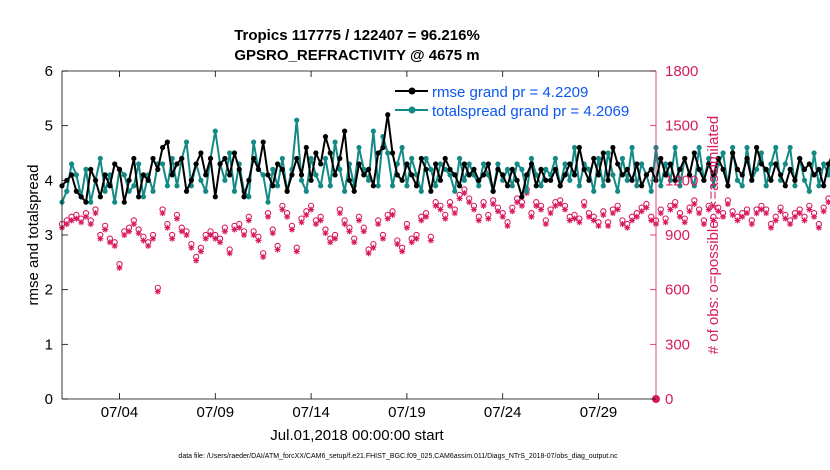 Image resolution: width=830 pixels, height=470 pixels. I want to click on y-right-tick-label: 1200, so click(681, 180).